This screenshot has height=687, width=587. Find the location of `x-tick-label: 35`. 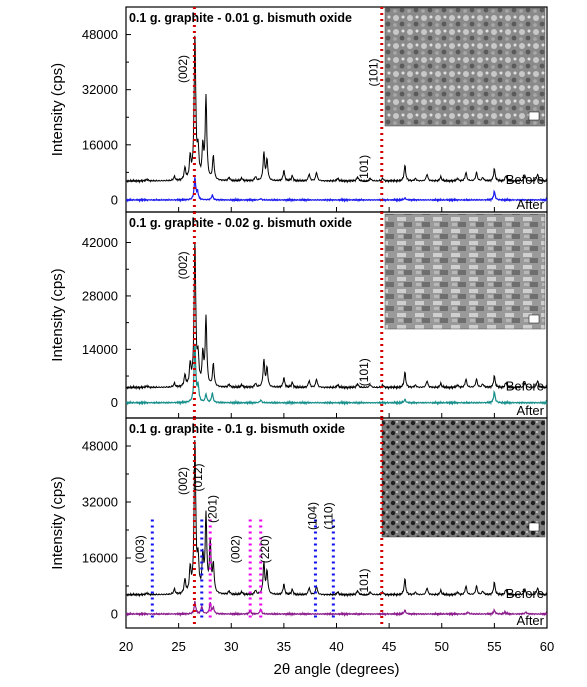

x-tick-label: 35 is located at coordinates (284, 646).